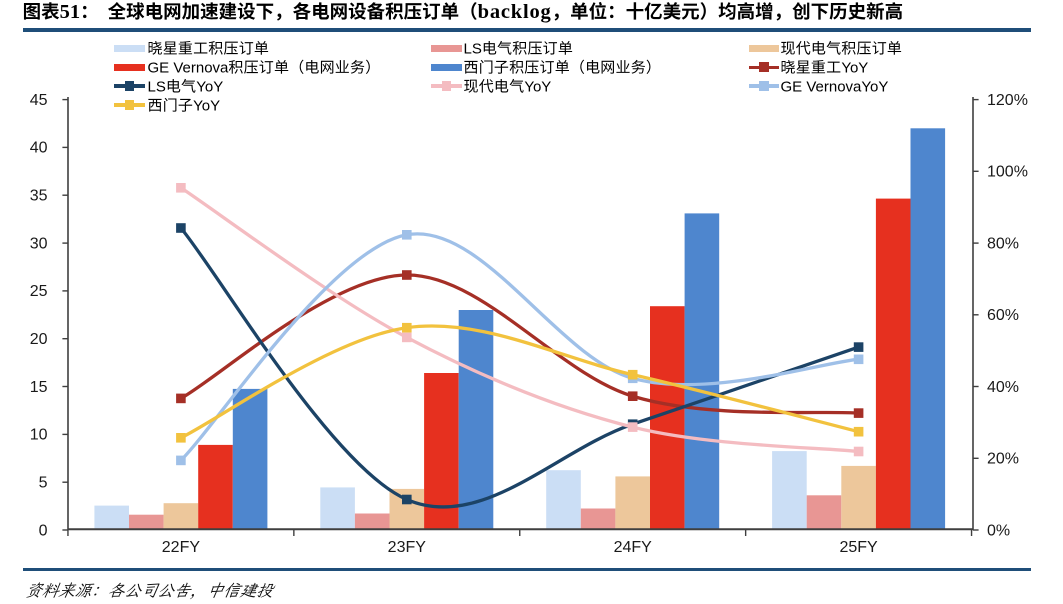  What do you see at coordinates (181, 547) in the screenshot?
I see `svg-text: 22FY` at bounding box center [181, 547].